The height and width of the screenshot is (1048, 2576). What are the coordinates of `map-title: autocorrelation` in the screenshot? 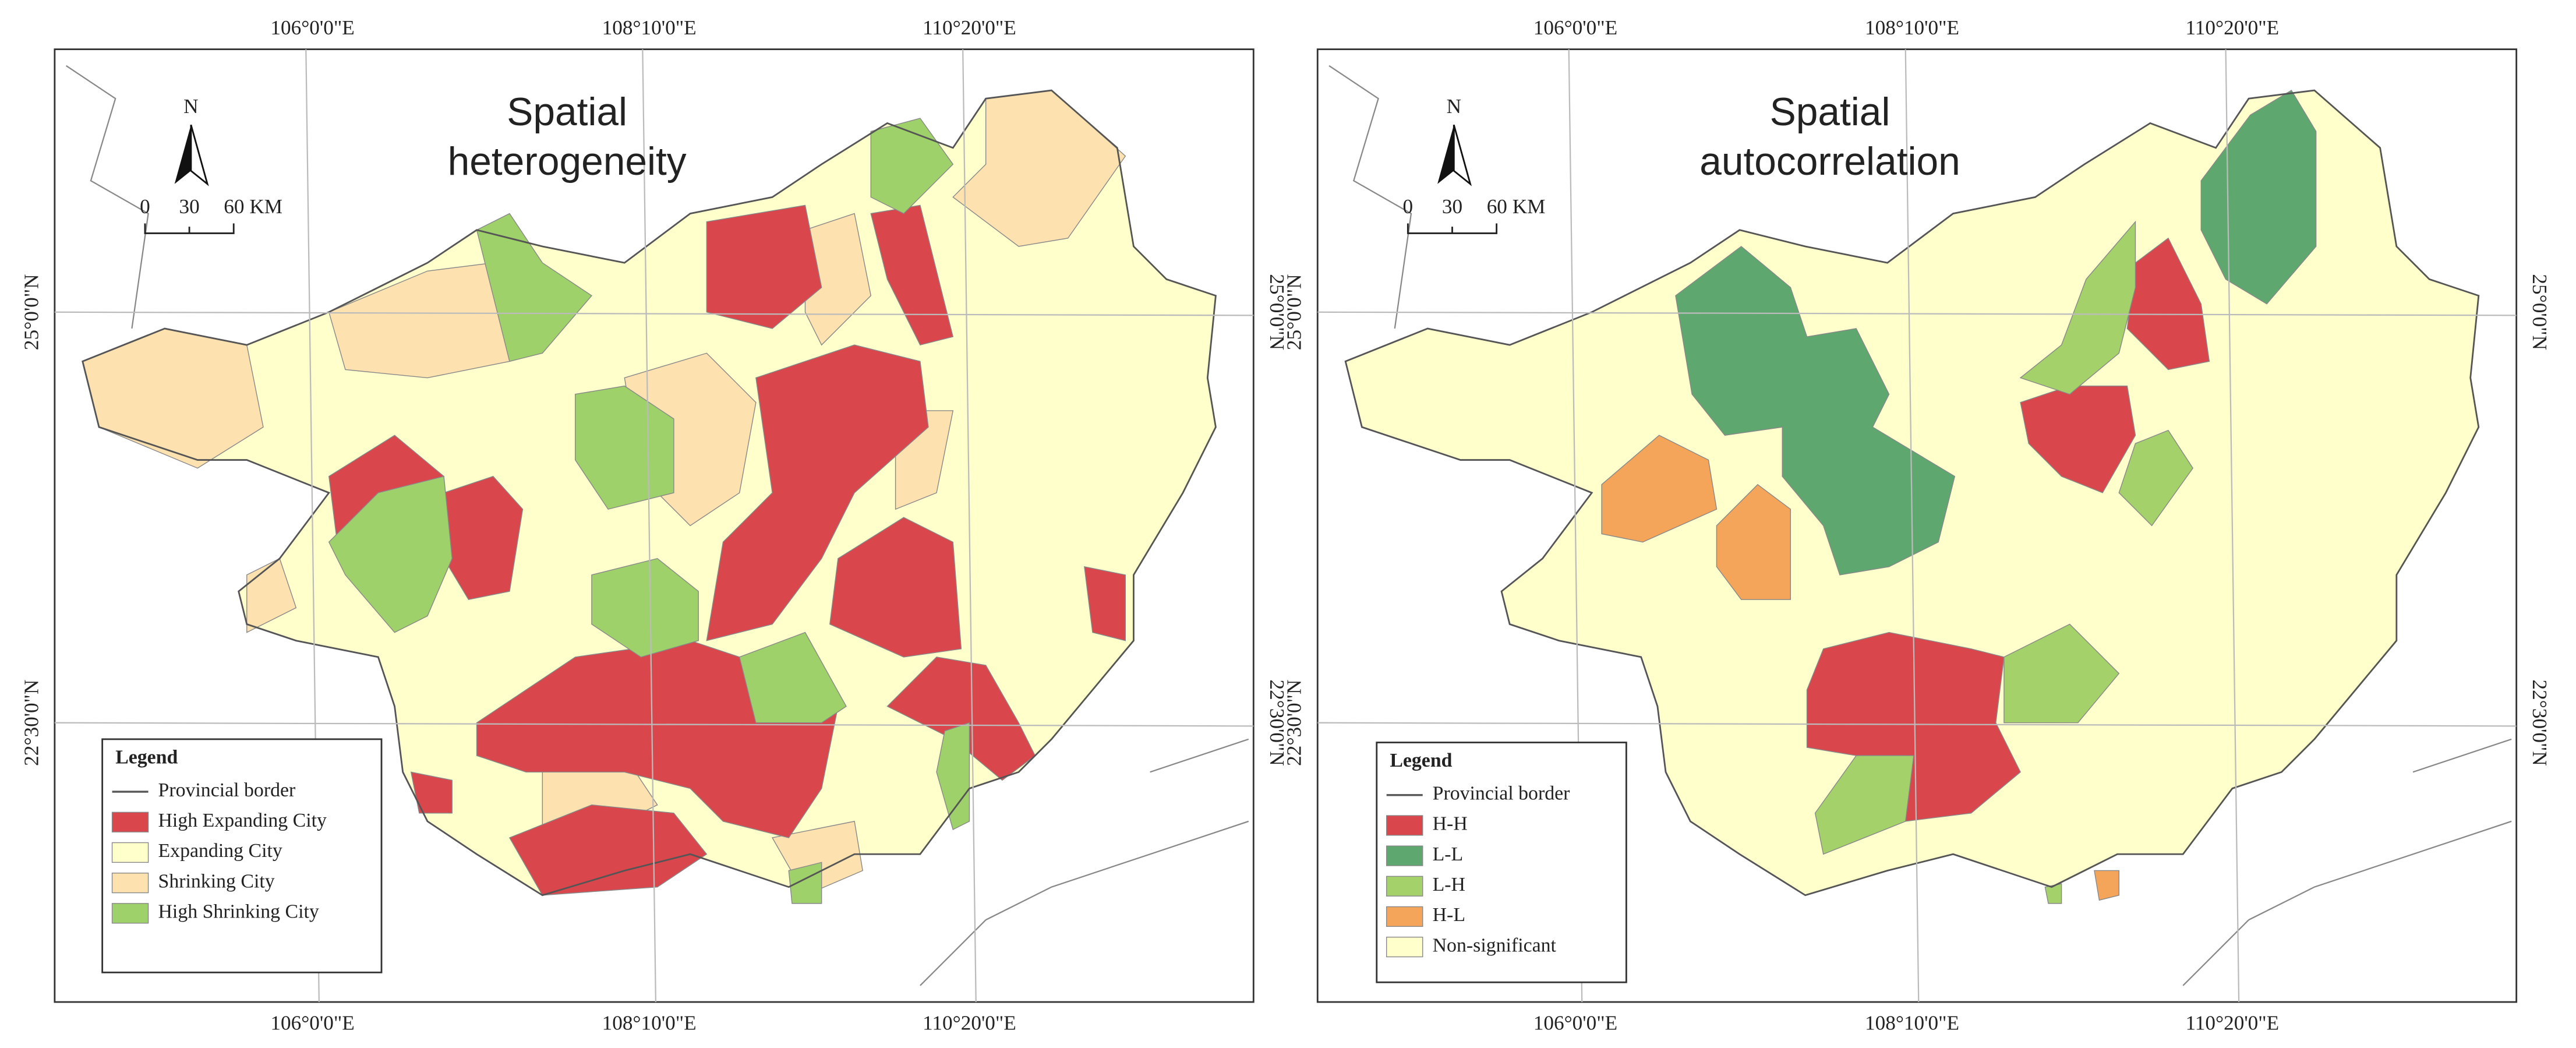 It's located at (1829, 162).